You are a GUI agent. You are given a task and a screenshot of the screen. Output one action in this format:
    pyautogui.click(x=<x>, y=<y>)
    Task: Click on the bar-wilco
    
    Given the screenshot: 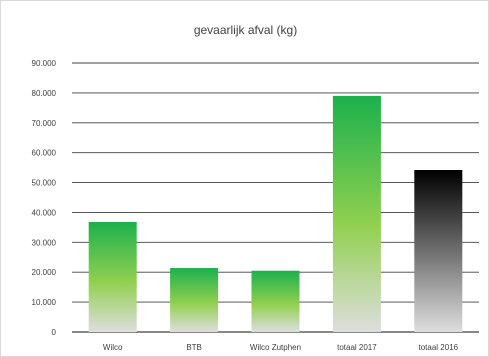 What is the action you would take?
    pyautogui.click(x=112, y=277)
    